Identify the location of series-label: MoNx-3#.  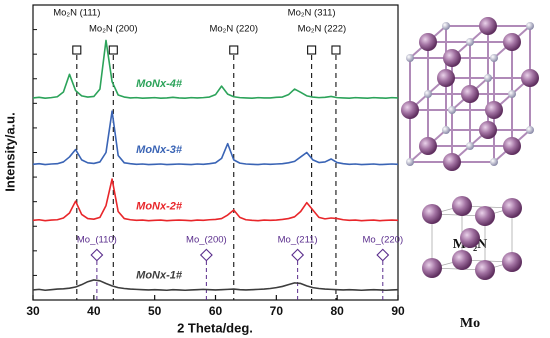
(159, 150).